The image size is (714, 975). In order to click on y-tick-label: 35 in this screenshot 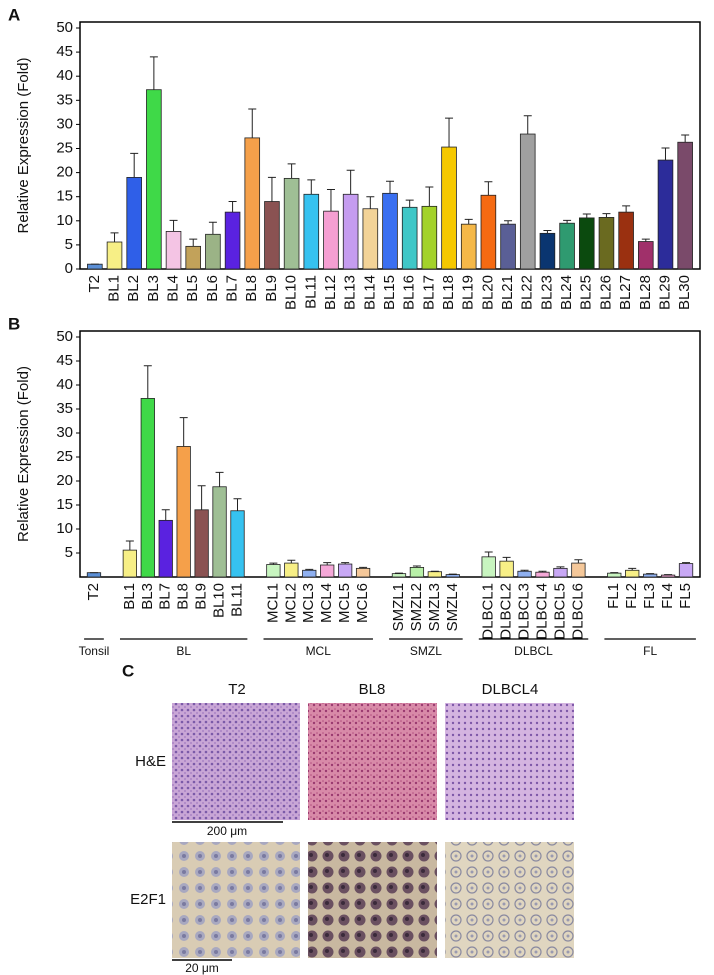, I will do `click(64, 408)`.